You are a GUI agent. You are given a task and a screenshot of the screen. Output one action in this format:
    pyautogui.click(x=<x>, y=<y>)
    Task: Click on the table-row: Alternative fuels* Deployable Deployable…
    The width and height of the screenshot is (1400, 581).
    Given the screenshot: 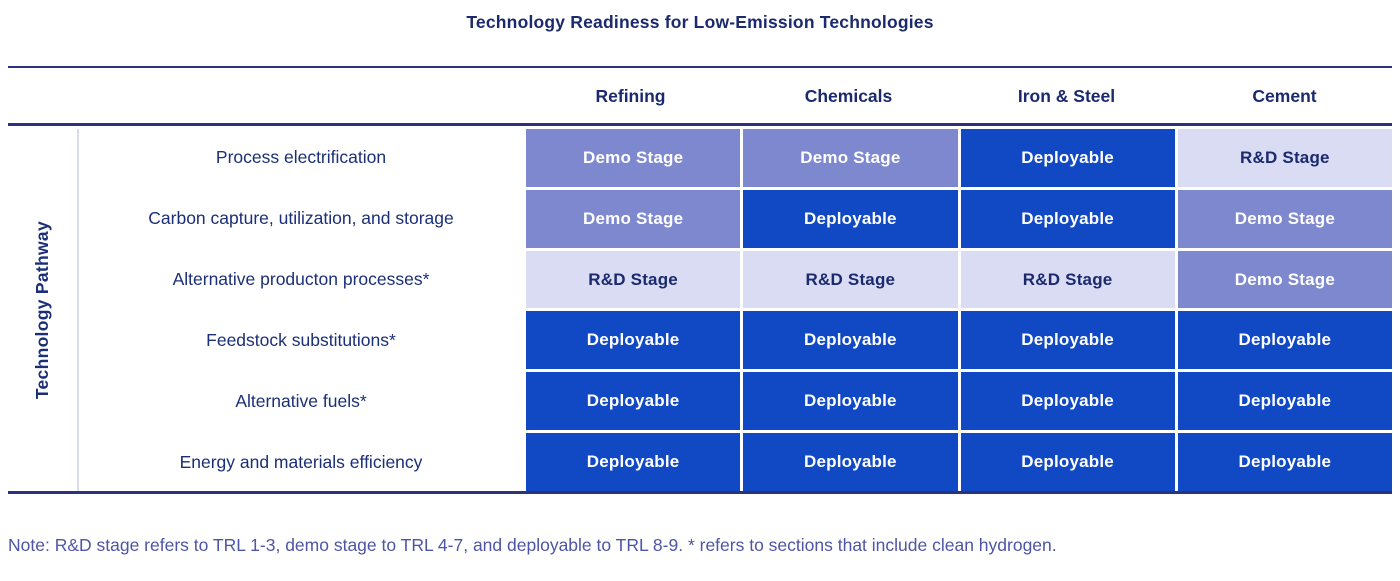 What is the action you would take?
    pyautogui.click(x=735, y=401)
    